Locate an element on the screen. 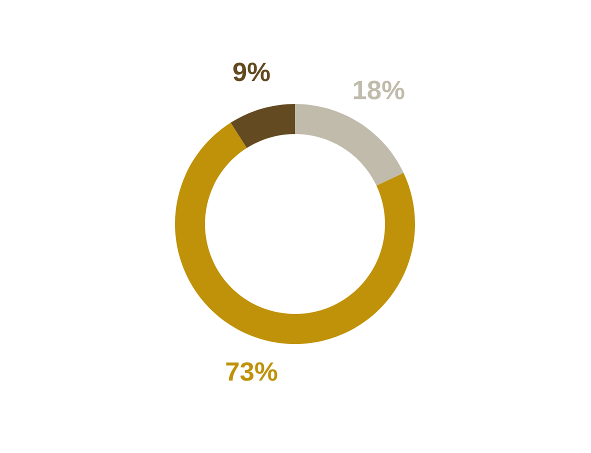  data-label: 73% is located at coordinates (252, 371).